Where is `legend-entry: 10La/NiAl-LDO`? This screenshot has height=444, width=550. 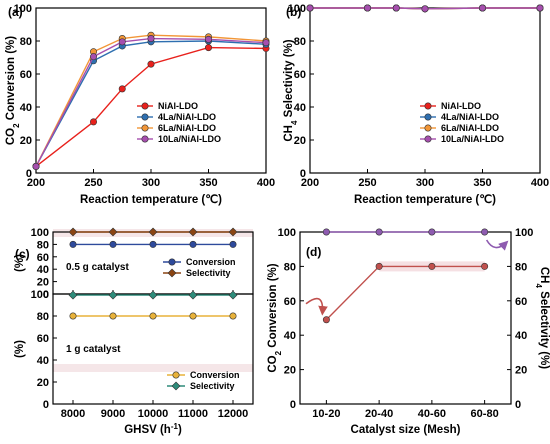 legend-entry: 10La/NiAl-LDO is located at coordinates (189, 139).